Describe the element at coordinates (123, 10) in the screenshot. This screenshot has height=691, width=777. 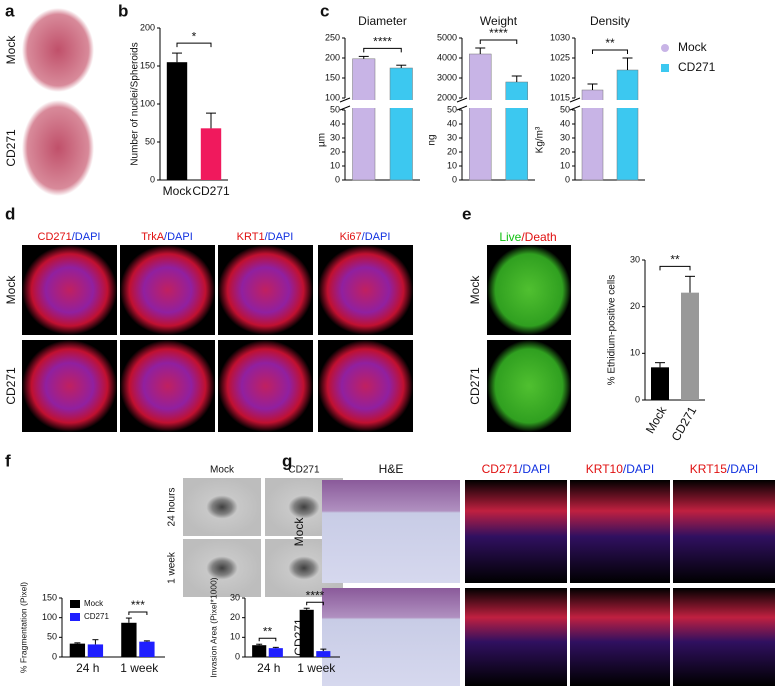
I see `panel-label: b` at that location.